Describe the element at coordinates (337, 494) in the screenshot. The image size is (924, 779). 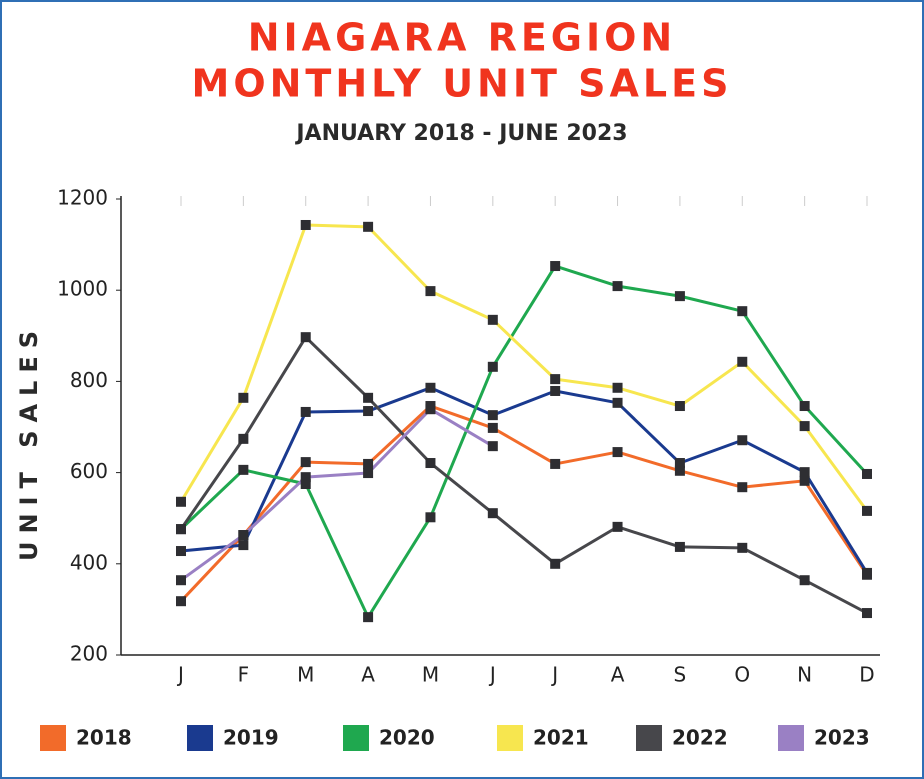
I see `series-line` at that location.